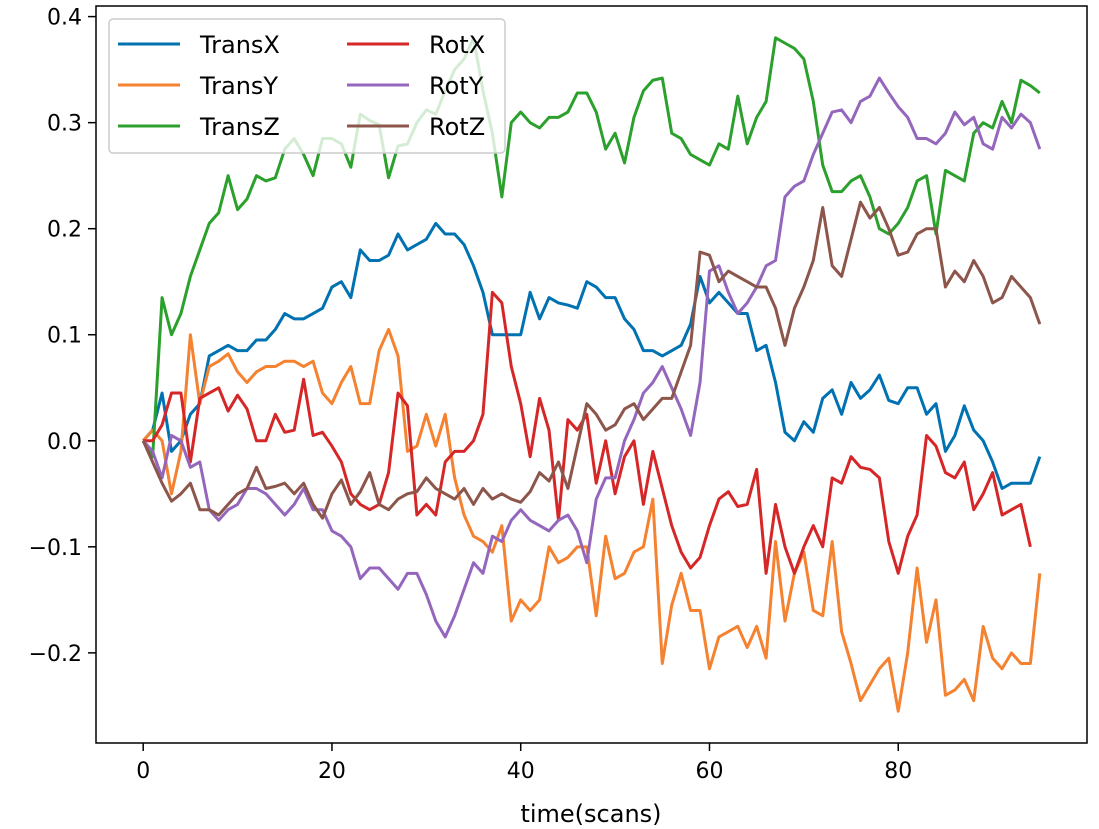  Describe the element at coordinates (64, 442) in the screenshot. I see `y-tick-label: 0.0` at that location.